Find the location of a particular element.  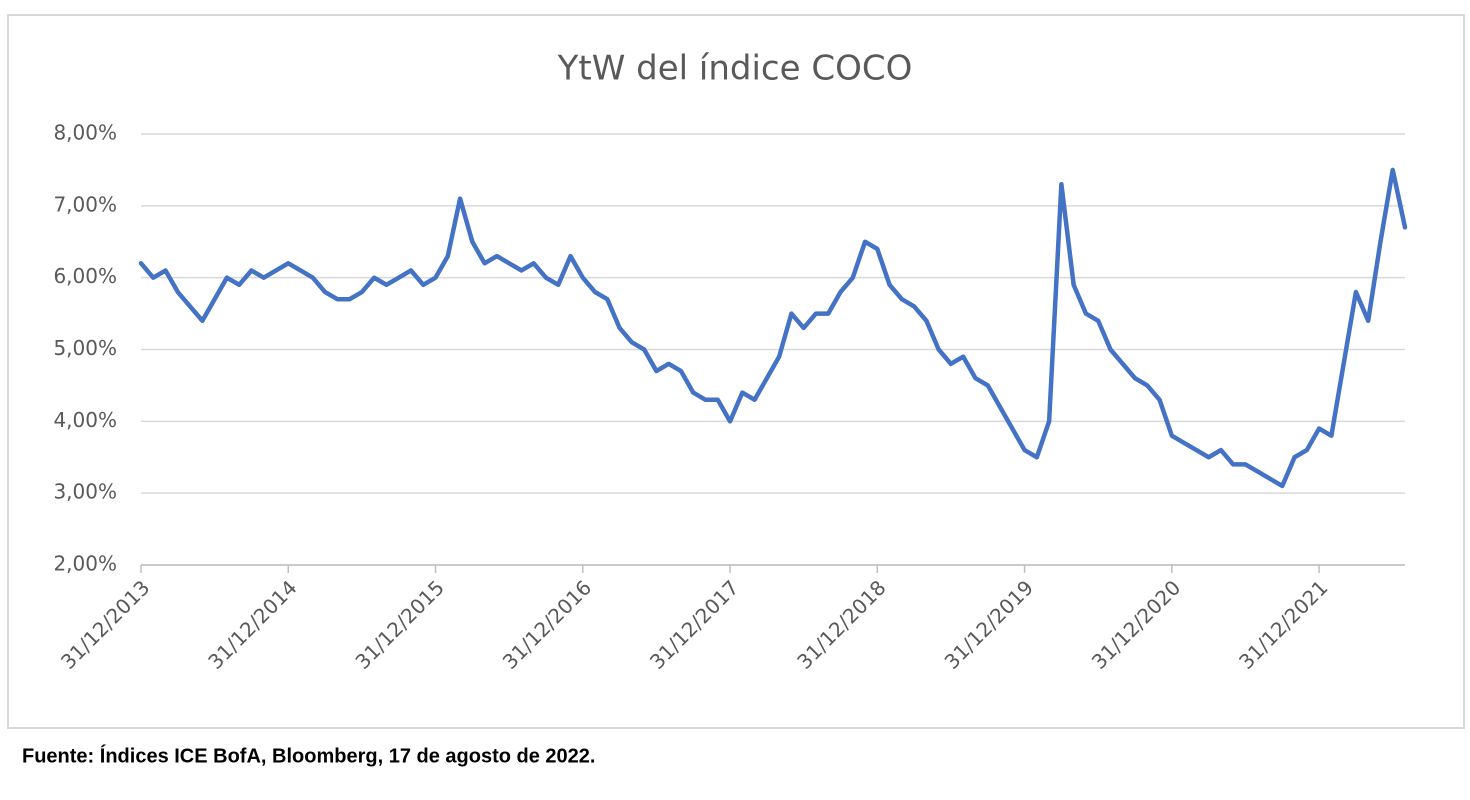

y-tick-label: 2,00% is located at coordinates (85, 564).